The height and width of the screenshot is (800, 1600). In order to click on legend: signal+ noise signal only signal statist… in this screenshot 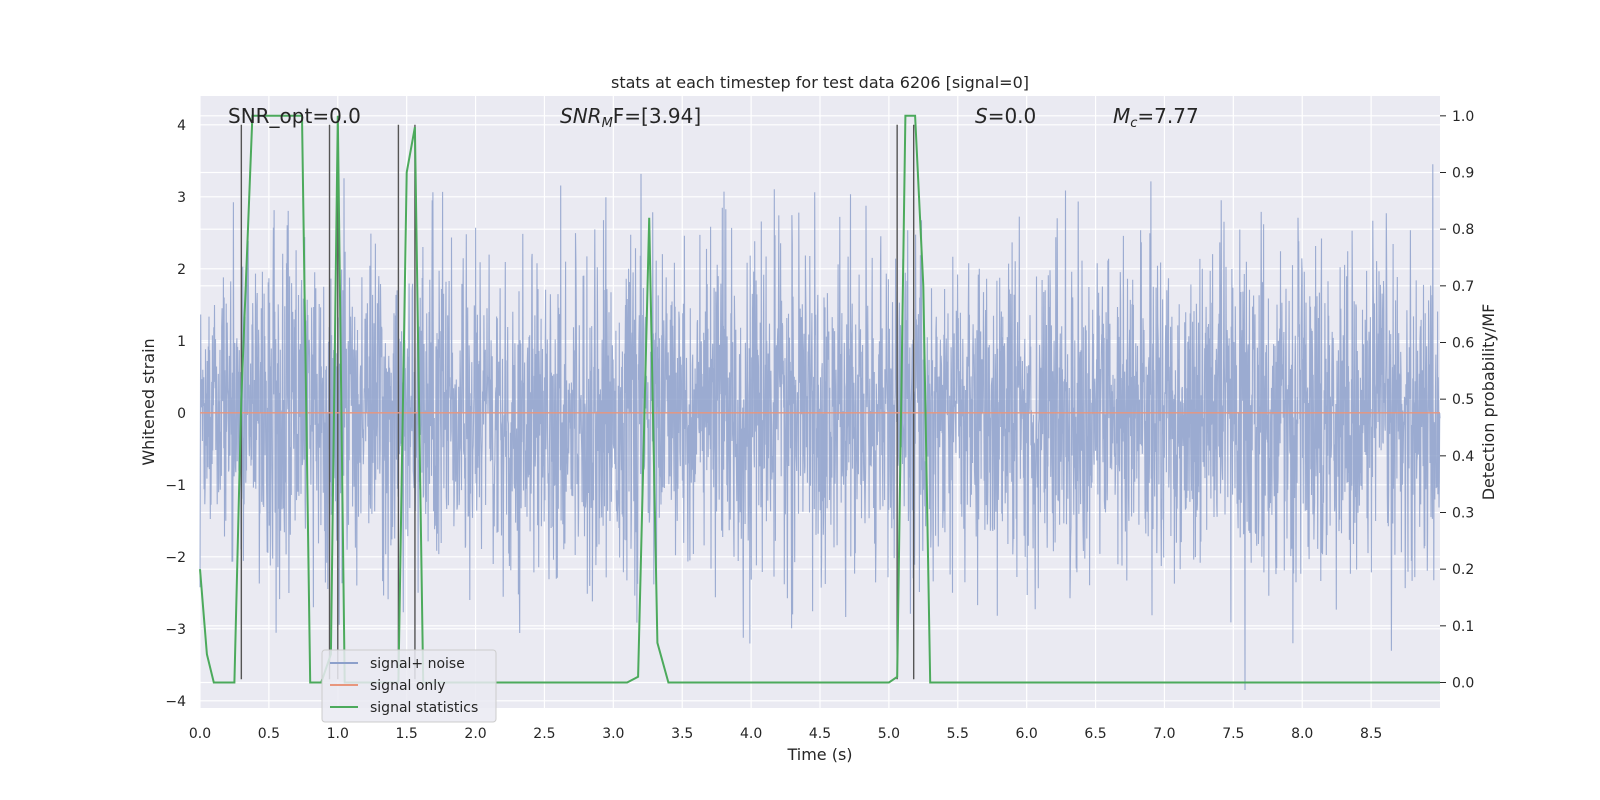, I will do `click(409, 686)`.